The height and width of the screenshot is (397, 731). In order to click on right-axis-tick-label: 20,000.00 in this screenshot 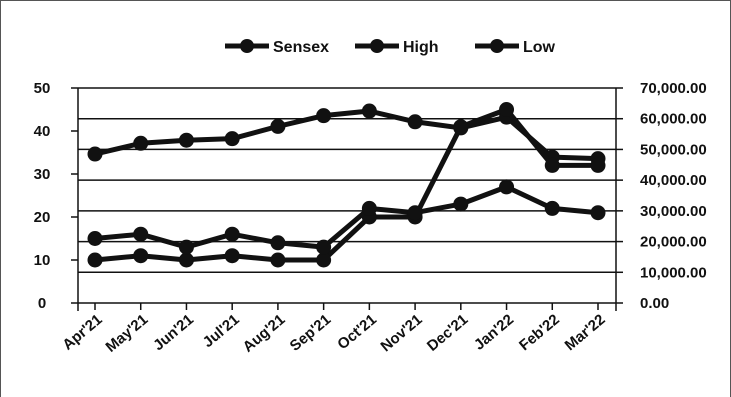, I will do `click(673, 242)`.